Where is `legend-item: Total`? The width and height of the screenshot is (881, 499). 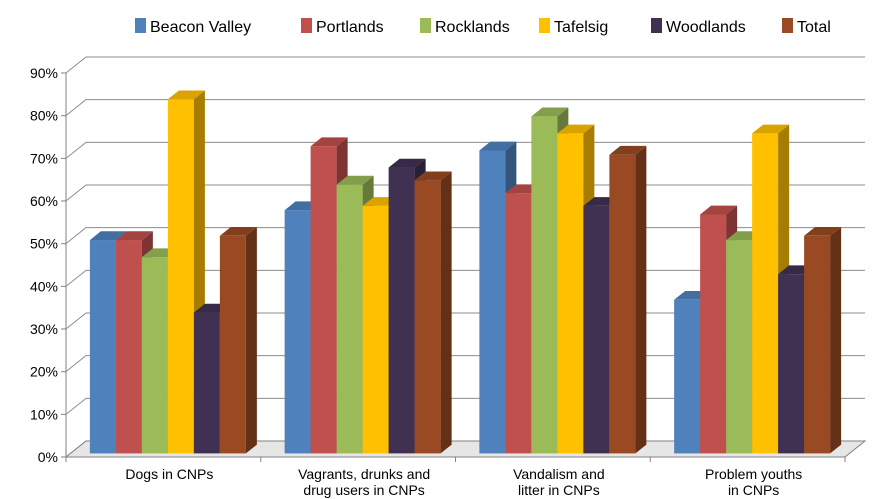
legend-item: Total is located at coordinates (806, 27).